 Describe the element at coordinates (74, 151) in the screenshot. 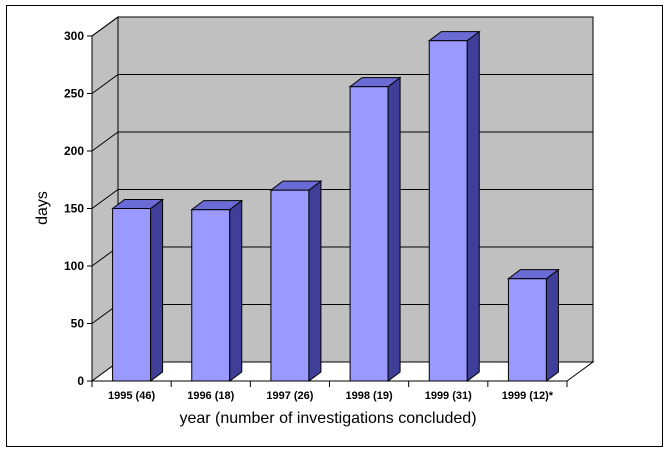

I see `y-tick-label: 200` at that location.